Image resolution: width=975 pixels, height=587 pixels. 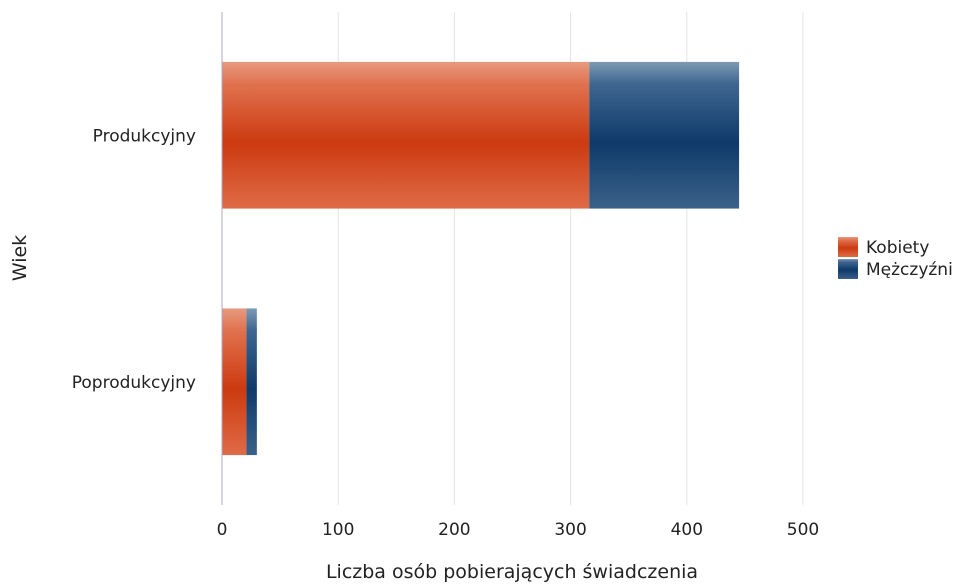 I want to click on x-tick-label: 400, so click(x=687, y=530).